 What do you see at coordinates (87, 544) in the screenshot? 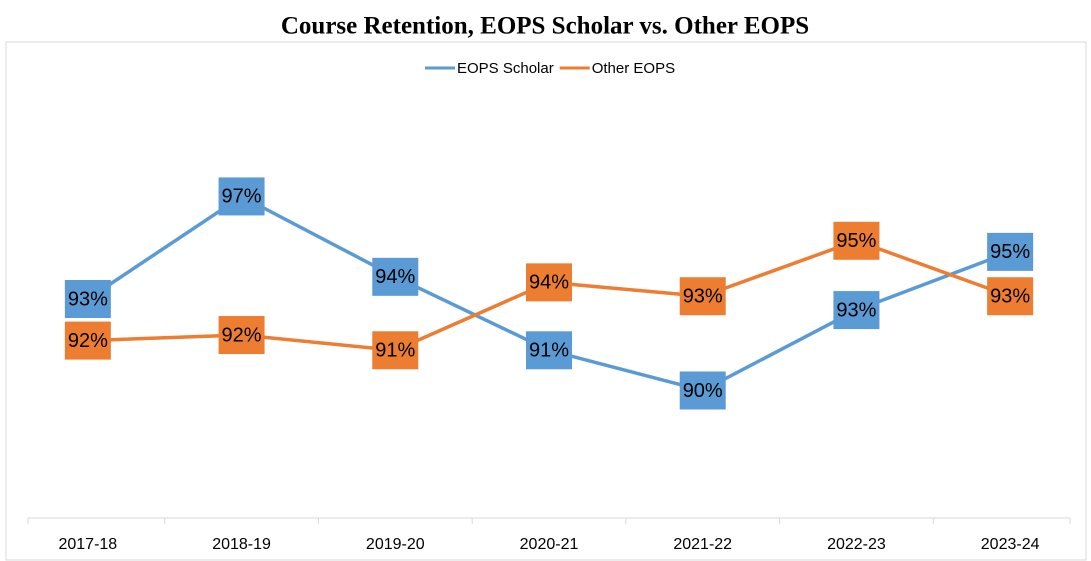
I see `x-tick-label: 2017-18` at bounding box center [87, 544].